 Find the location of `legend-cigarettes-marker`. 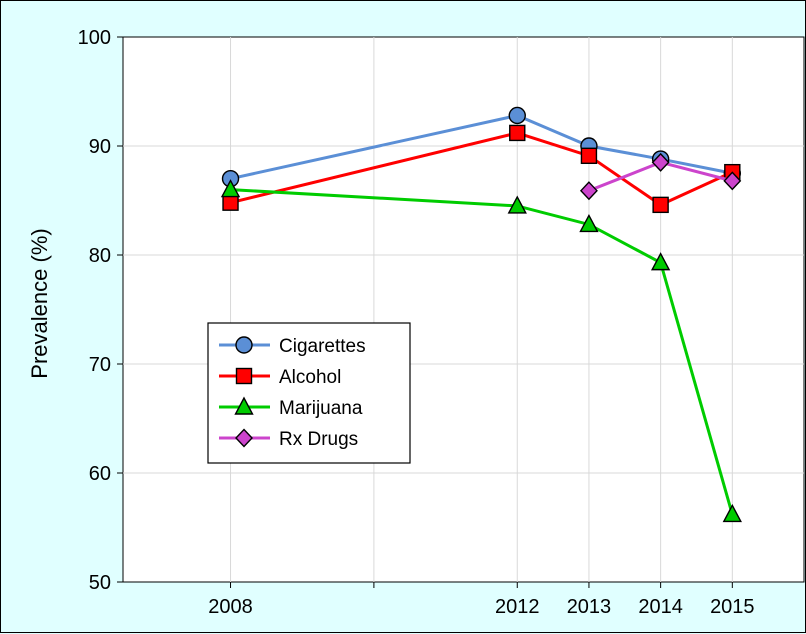

legend-cigarettes-marker is located at coordinates (244, 345).